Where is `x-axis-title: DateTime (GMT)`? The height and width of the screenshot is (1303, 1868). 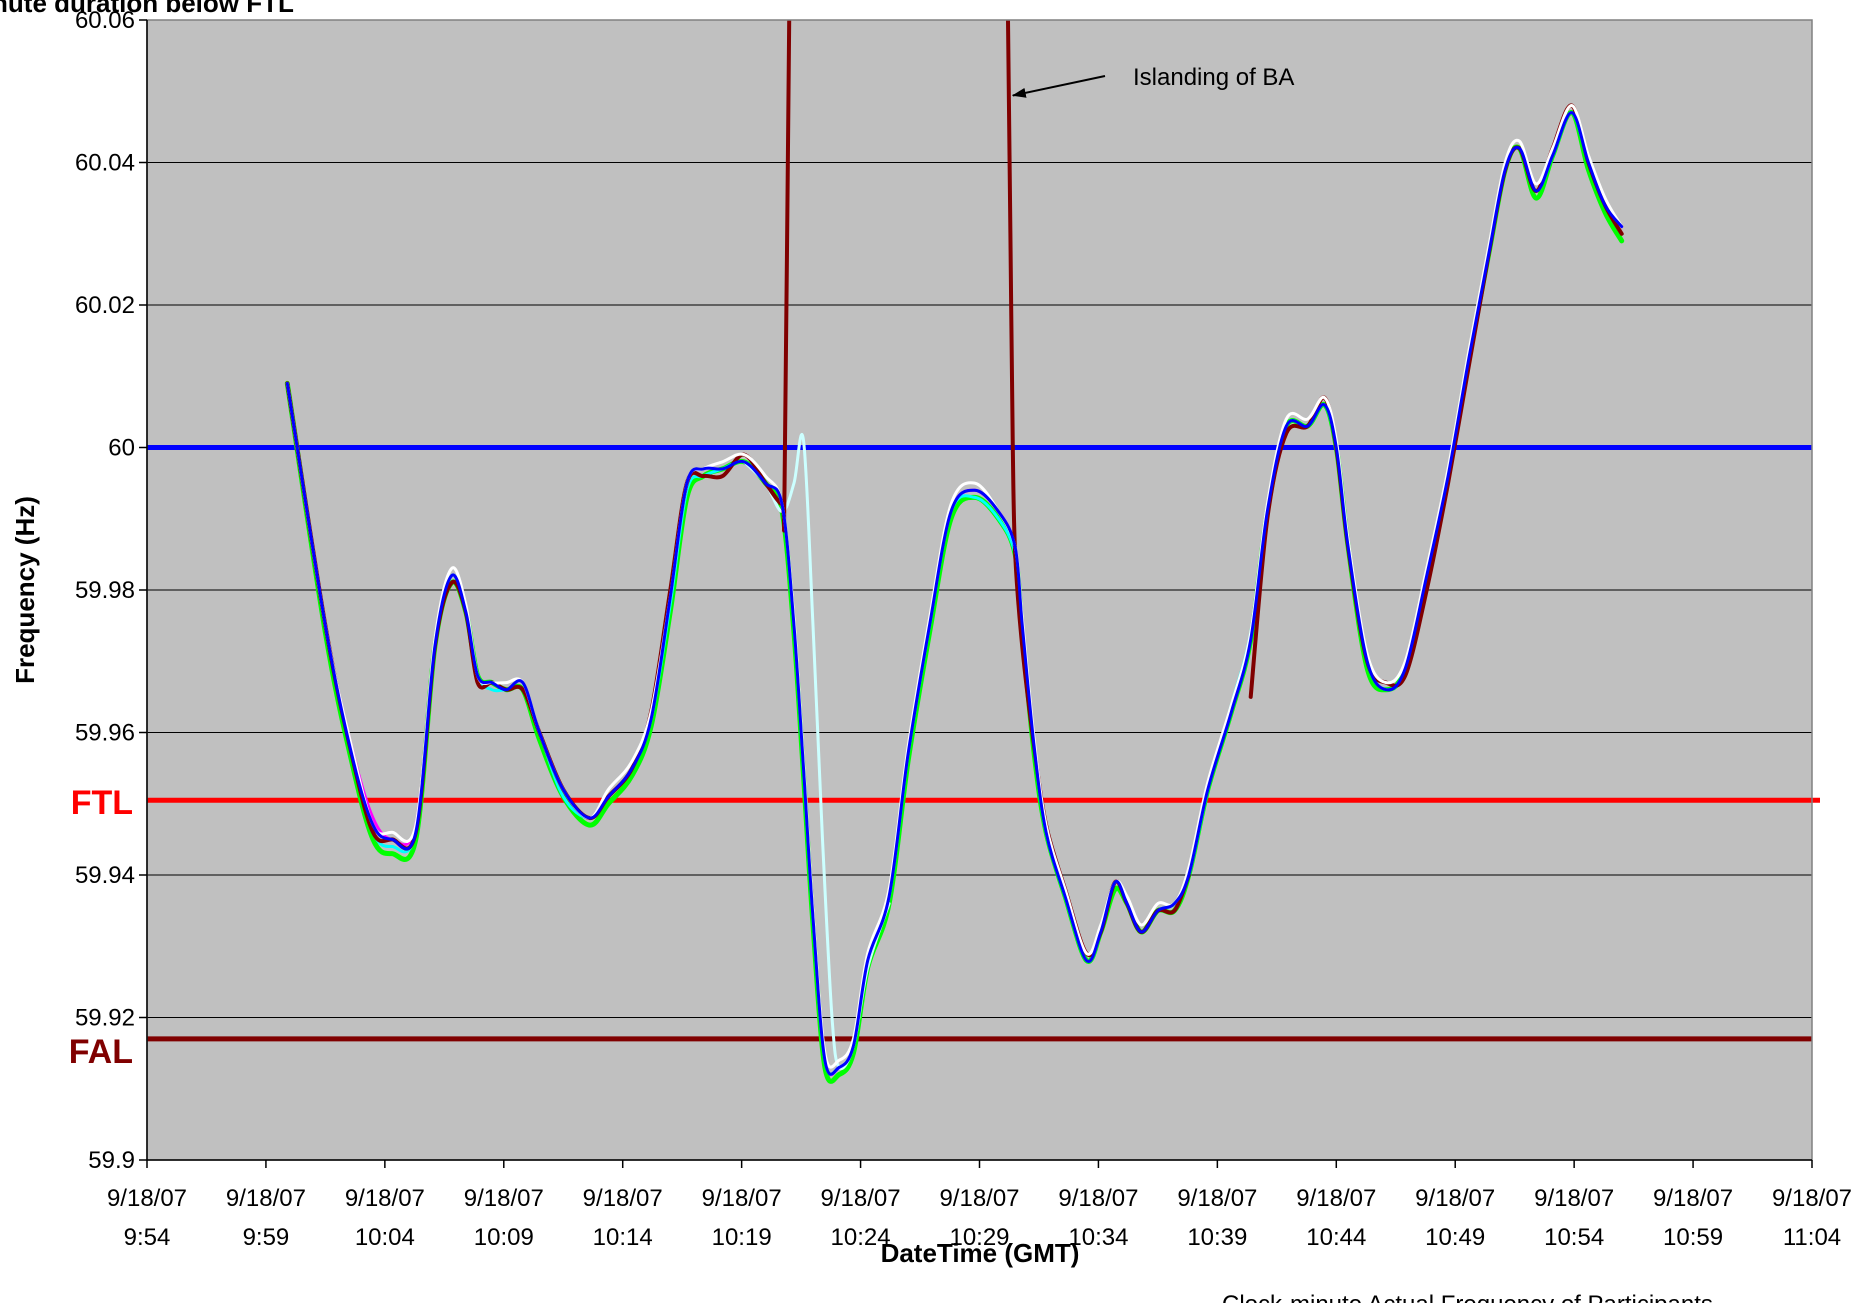 x-axis-title: DateTime (GMT) is located at coordinates (980, 1253).